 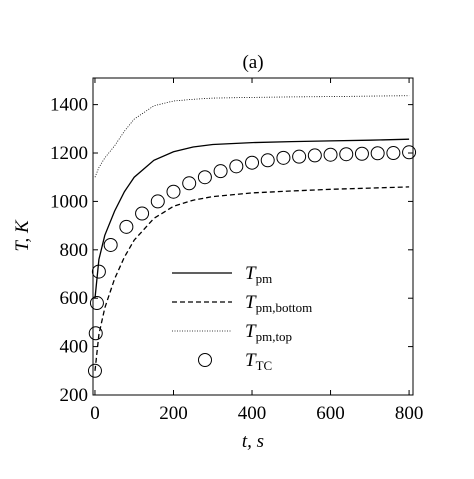 I want to click on data-line, so click(x=252, y=136).